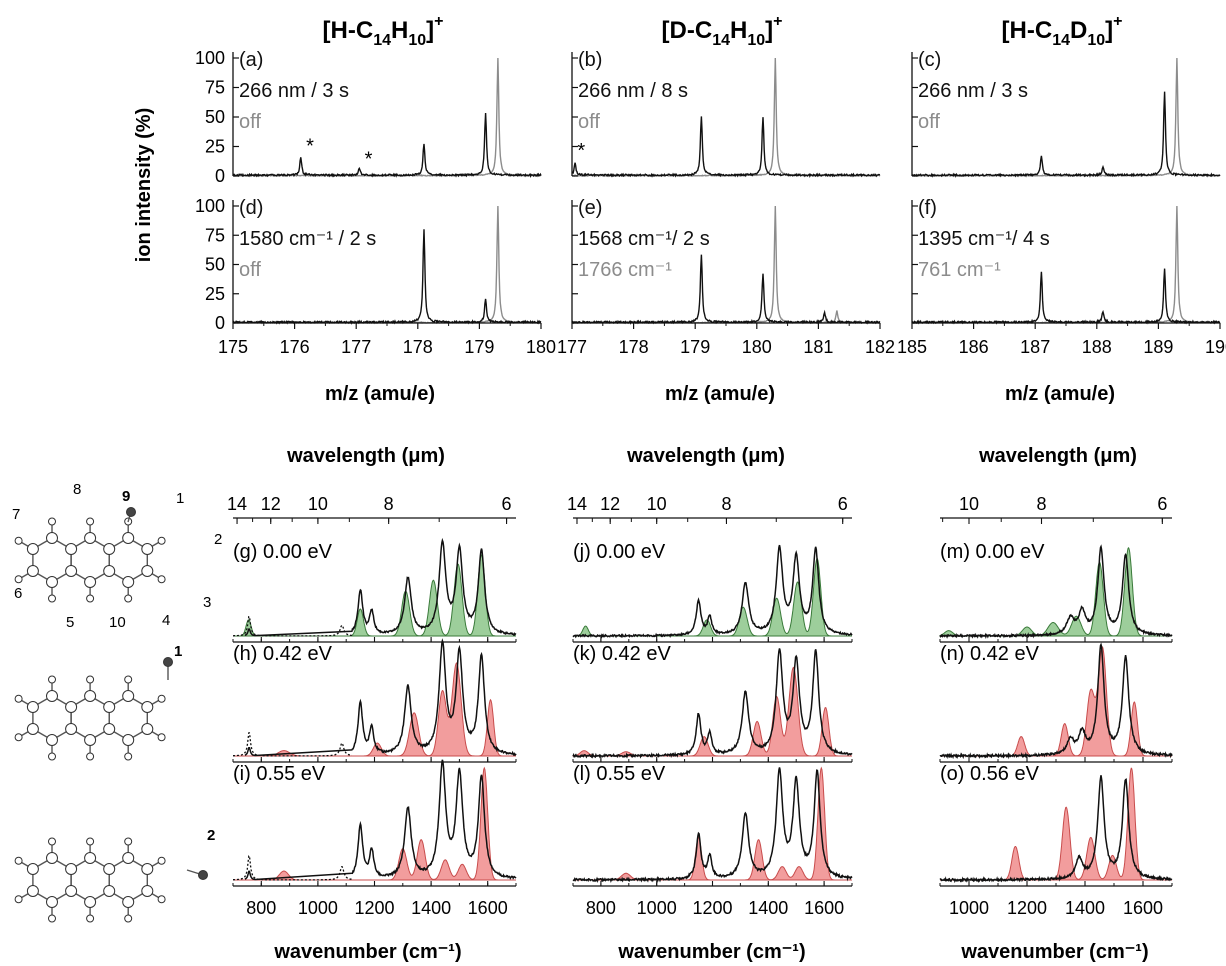 The height and width of the screenshot is (966, 1226). What do you see at coordinates (293, 744) in the screenshot?
I see `experiment-dotted-h` at bounding box center [293, 744].